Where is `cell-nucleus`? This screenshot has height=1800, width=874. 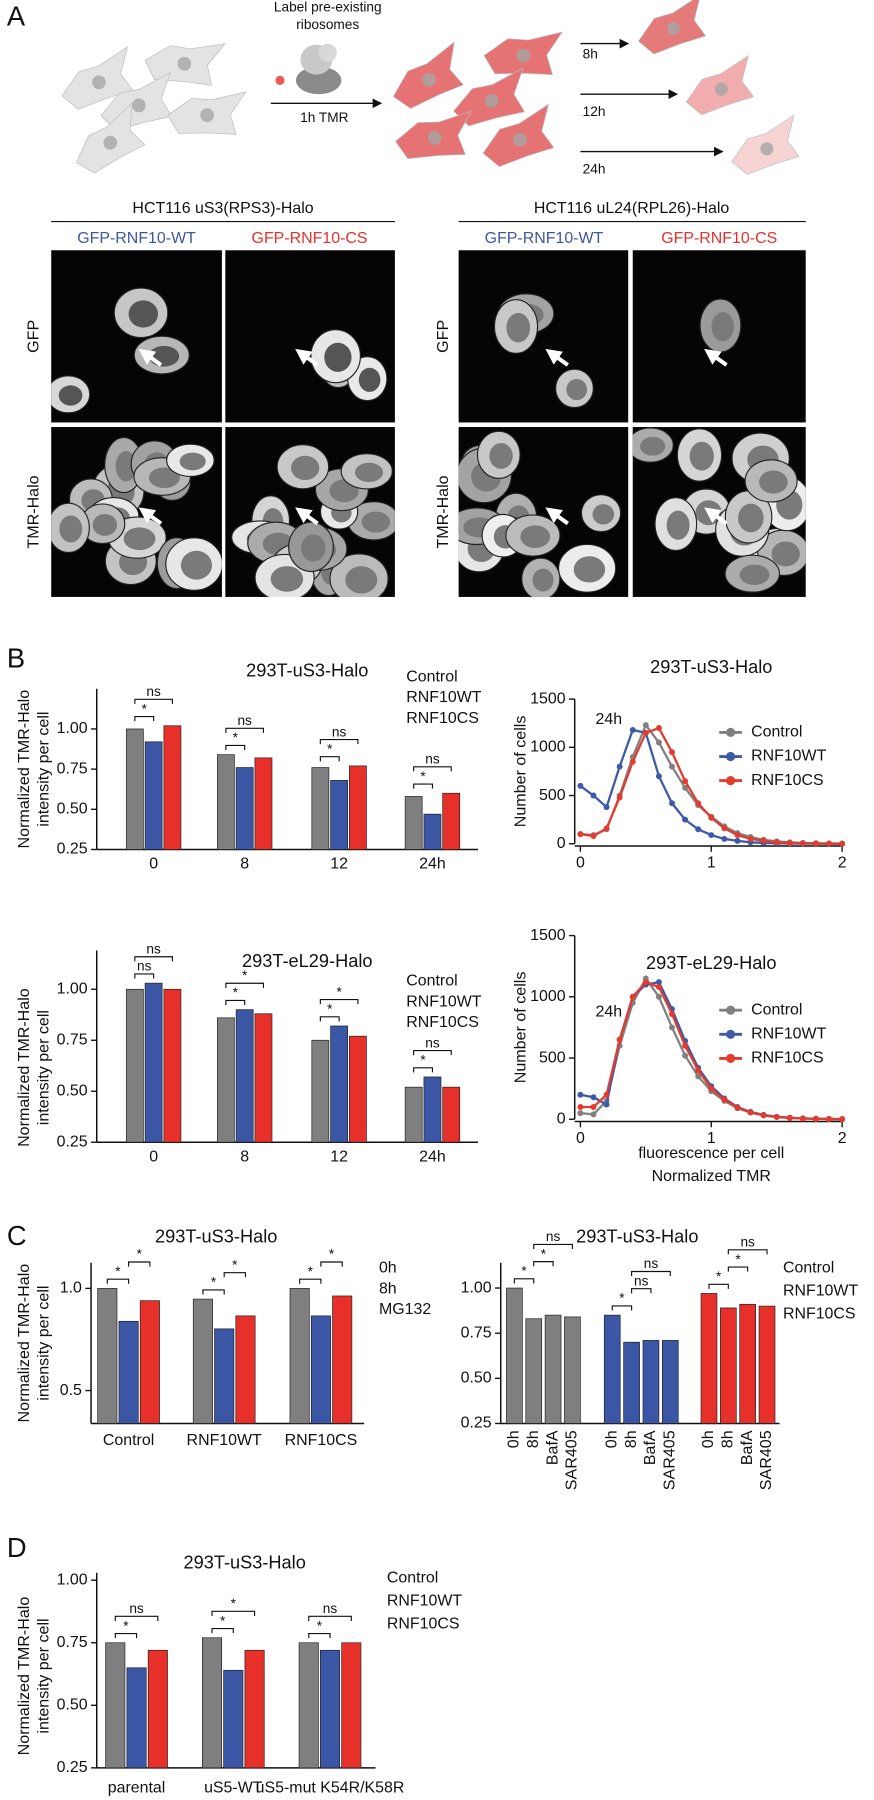 cell-nucleus is located at coordinates (523, 55).